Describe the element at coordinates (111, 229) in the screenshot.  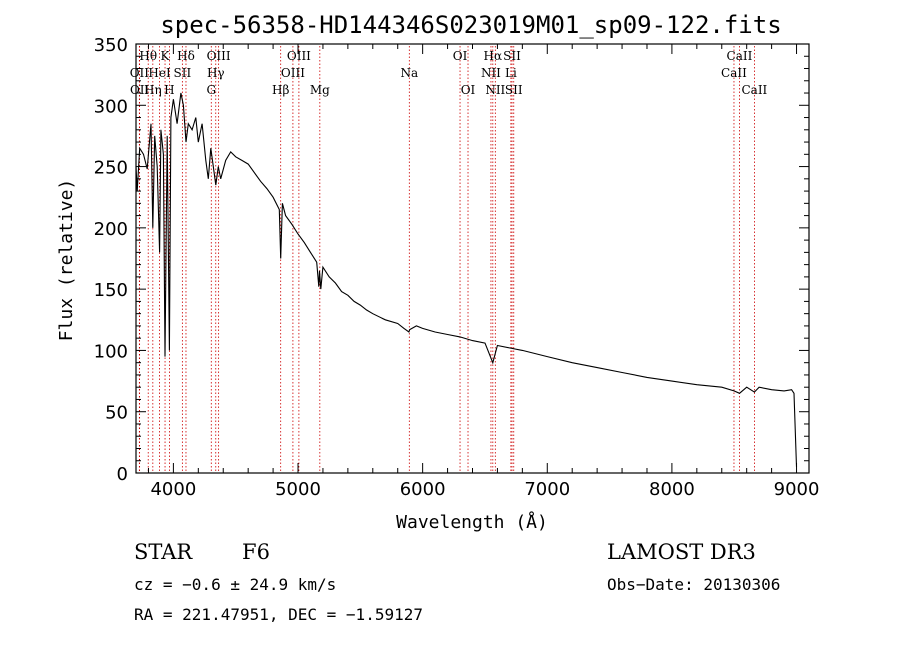
I see `y-tick-label: 200` at that location.